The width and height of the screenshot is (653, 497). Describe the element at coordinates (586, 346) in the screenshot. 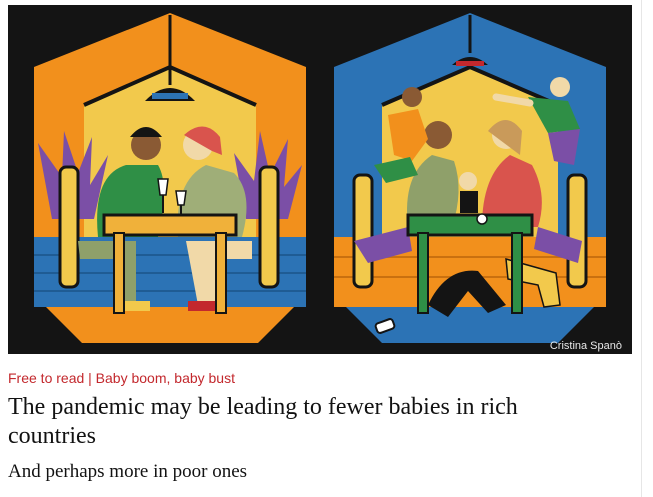

I see `image-credit: Cristina Spanò` at that location.